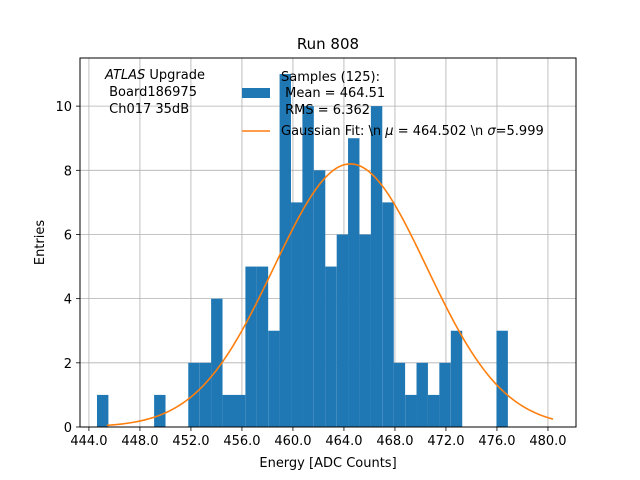 The image size is (640, 480). Describe the element at coordinates (394, 441) in the screenshot. I see `x-tick-label: 468.0` at that location.